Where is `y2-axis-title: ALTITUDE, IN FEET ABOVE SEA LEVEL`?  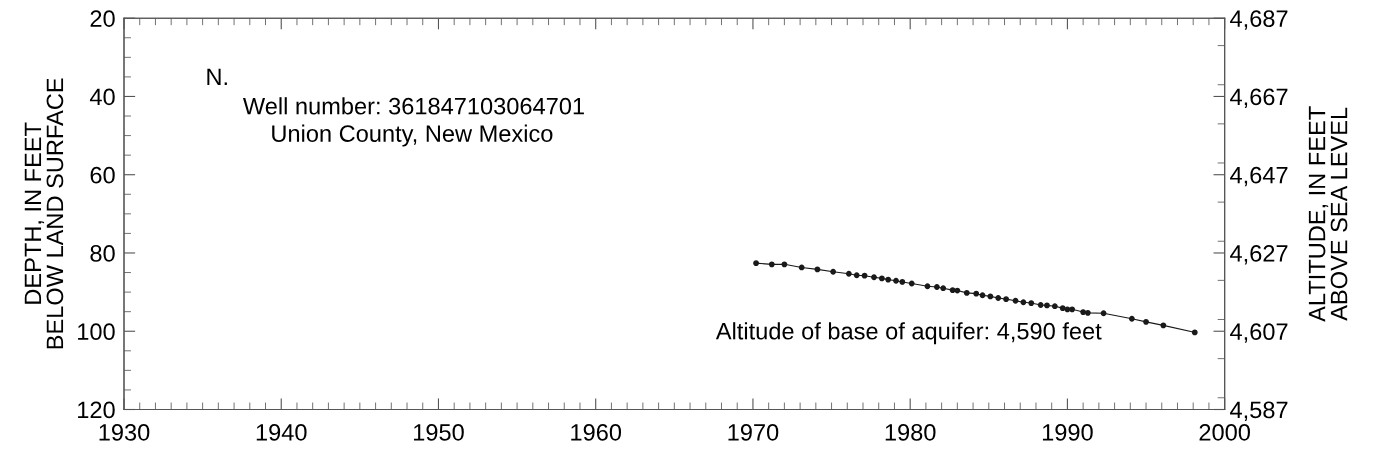
y2-axis-title: ALTITUDE, IN FEET ABOVE SEA LEVEL is located at coordinates (1328, 214).